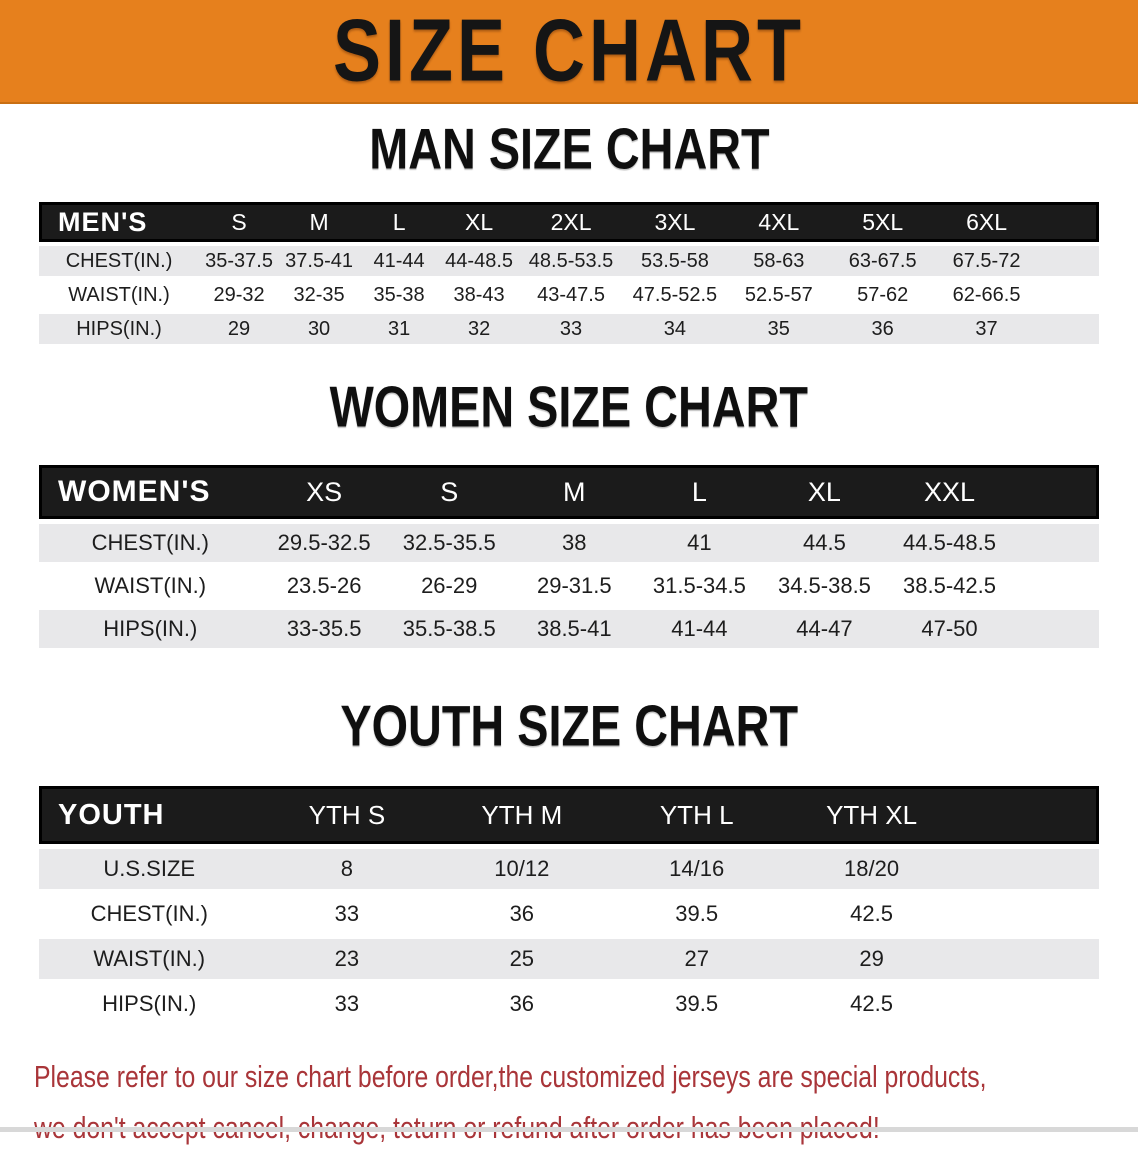  I want to click on measurement-row: U.S.SIZE 8 10/12 14/16 18/20, so click(569, 869).